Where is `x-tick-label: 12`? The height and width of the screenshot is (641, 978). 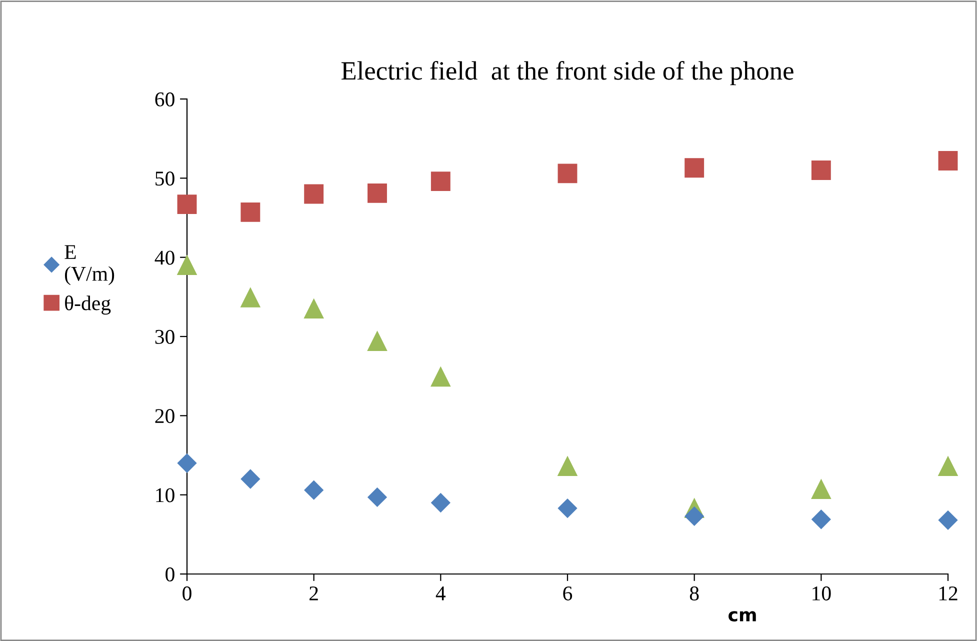
x-tick-label: 12 is located at coordinates (948, 593).